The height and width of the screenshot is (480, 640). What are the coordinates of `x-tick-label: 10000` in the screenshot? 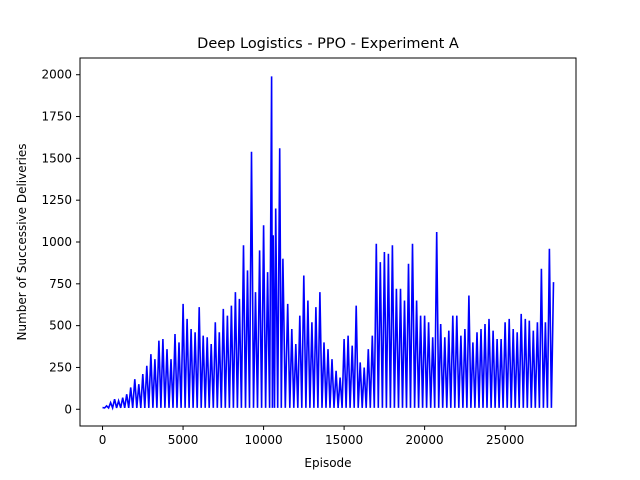 It's located at (263, 440).